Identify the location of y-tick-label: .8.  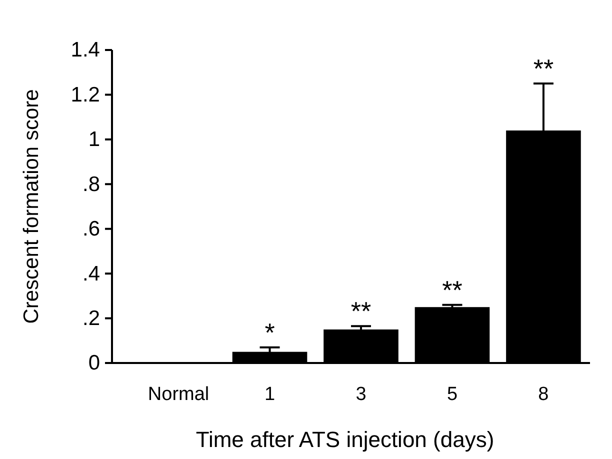
(91, 184).